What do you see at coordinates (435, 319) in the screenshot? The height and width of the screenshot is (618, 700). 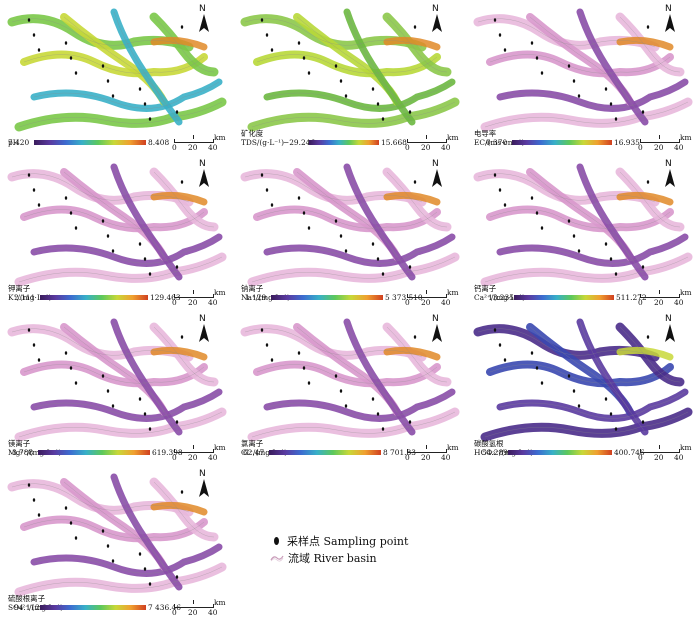 I see `north-label: N` at bounding box center [435, 319].